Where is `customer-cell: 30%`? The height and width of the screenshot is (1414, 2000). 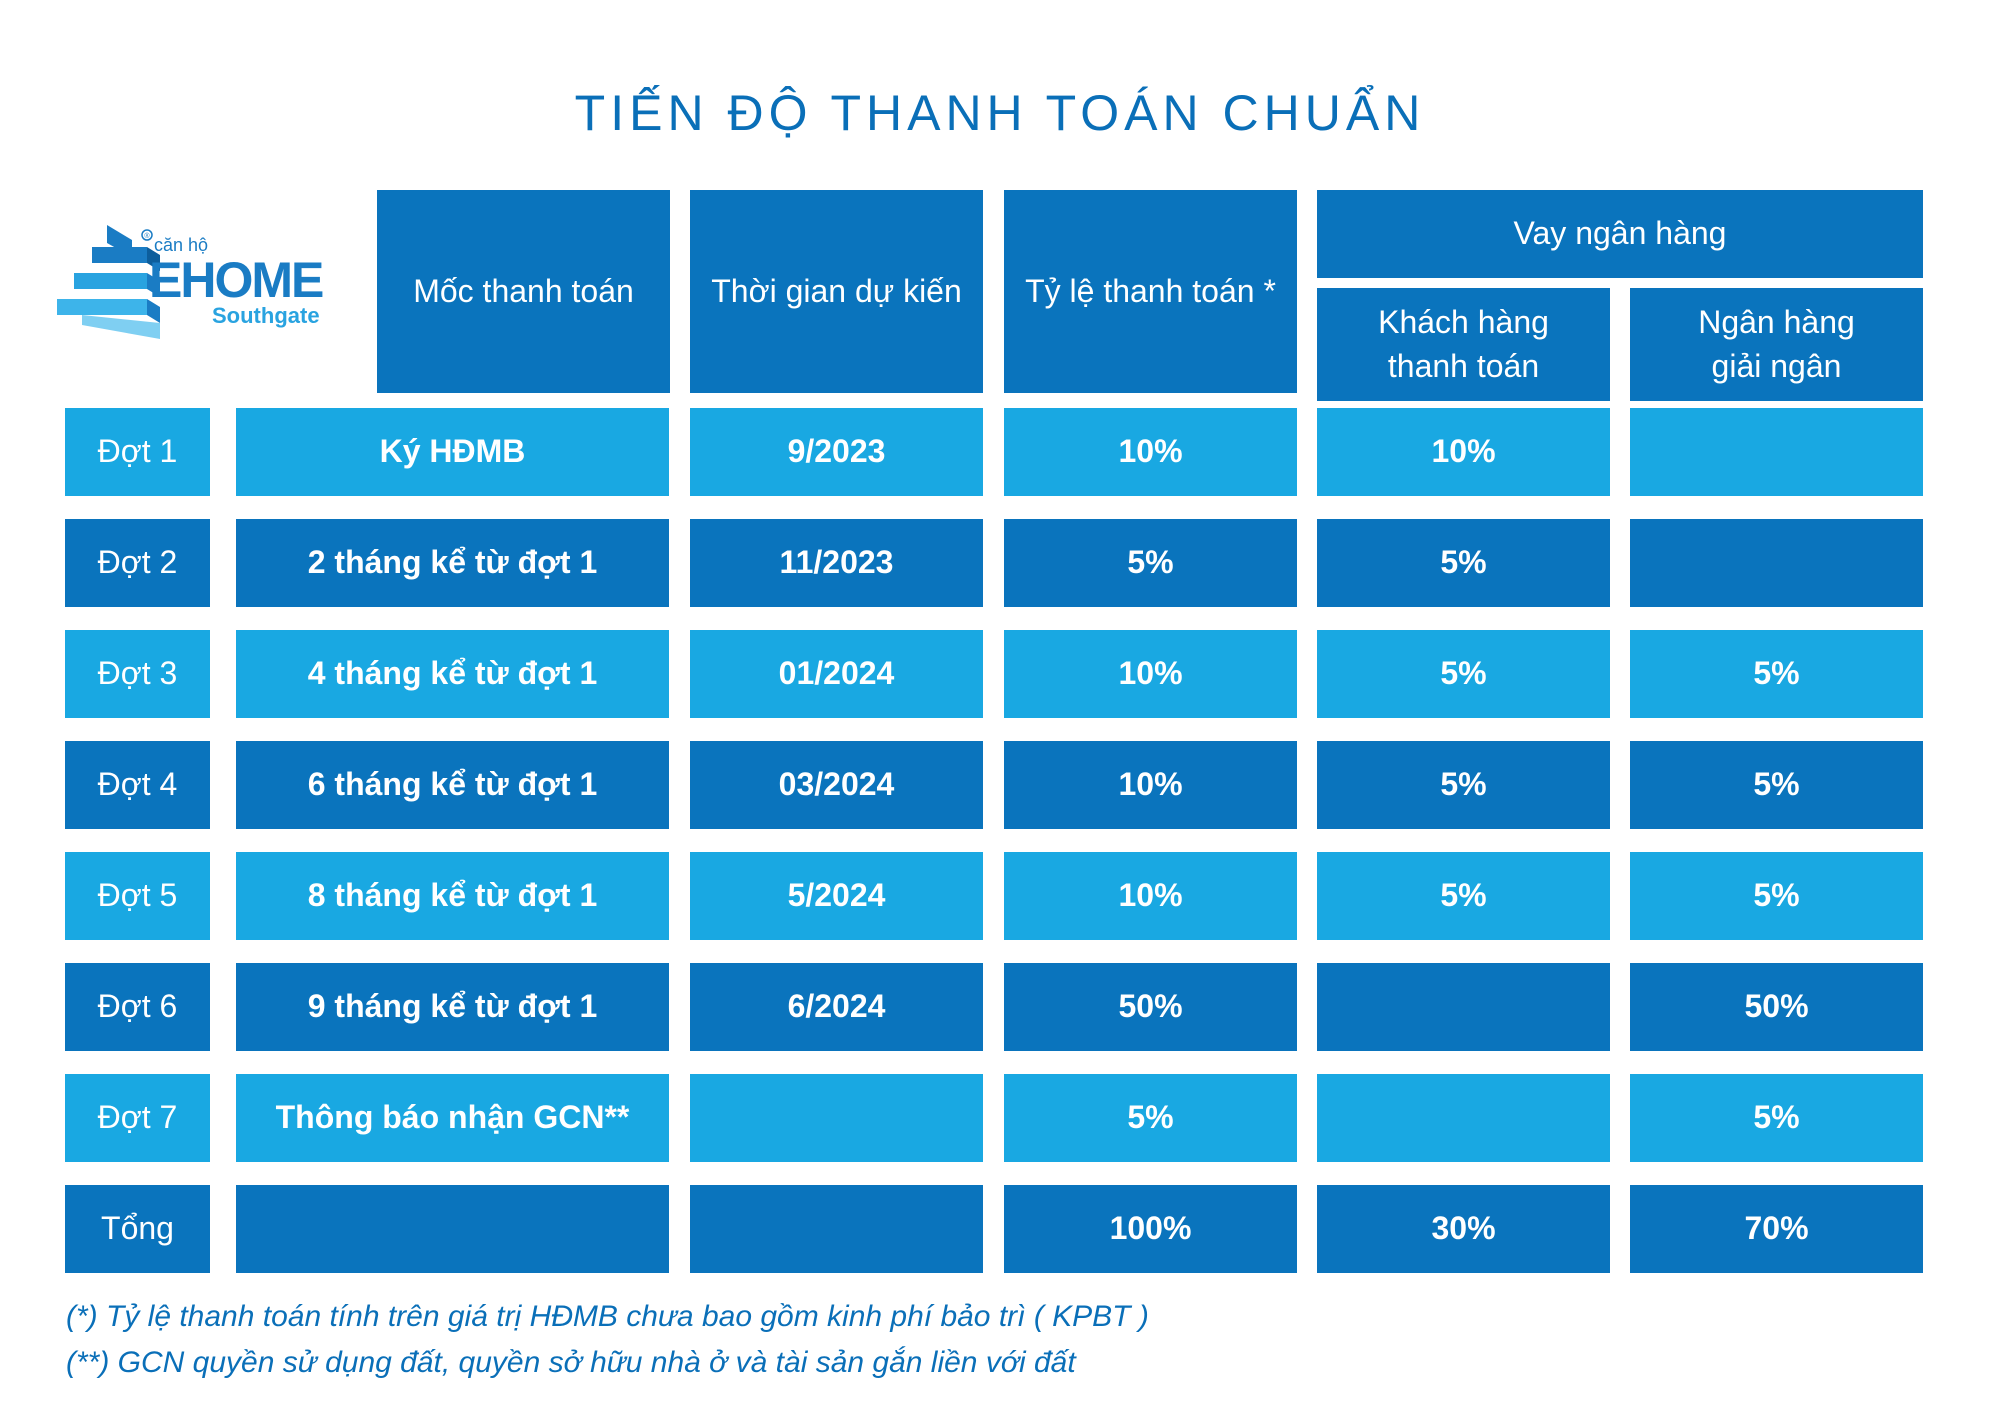 customer-cell: 30% is located at coordinates (1463, 1229).